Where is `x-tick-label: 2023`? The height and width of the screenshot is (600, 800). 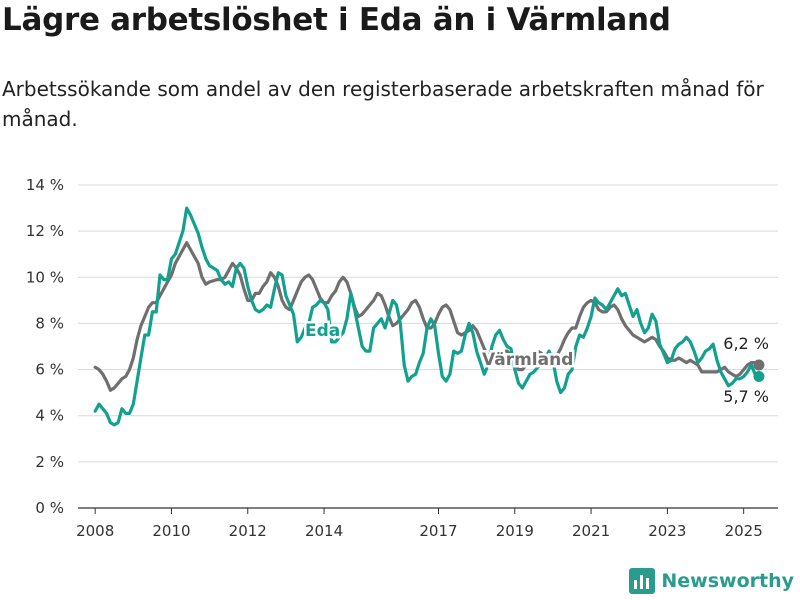 x-tick-label: 2023 is located at coordinates (667, 531).